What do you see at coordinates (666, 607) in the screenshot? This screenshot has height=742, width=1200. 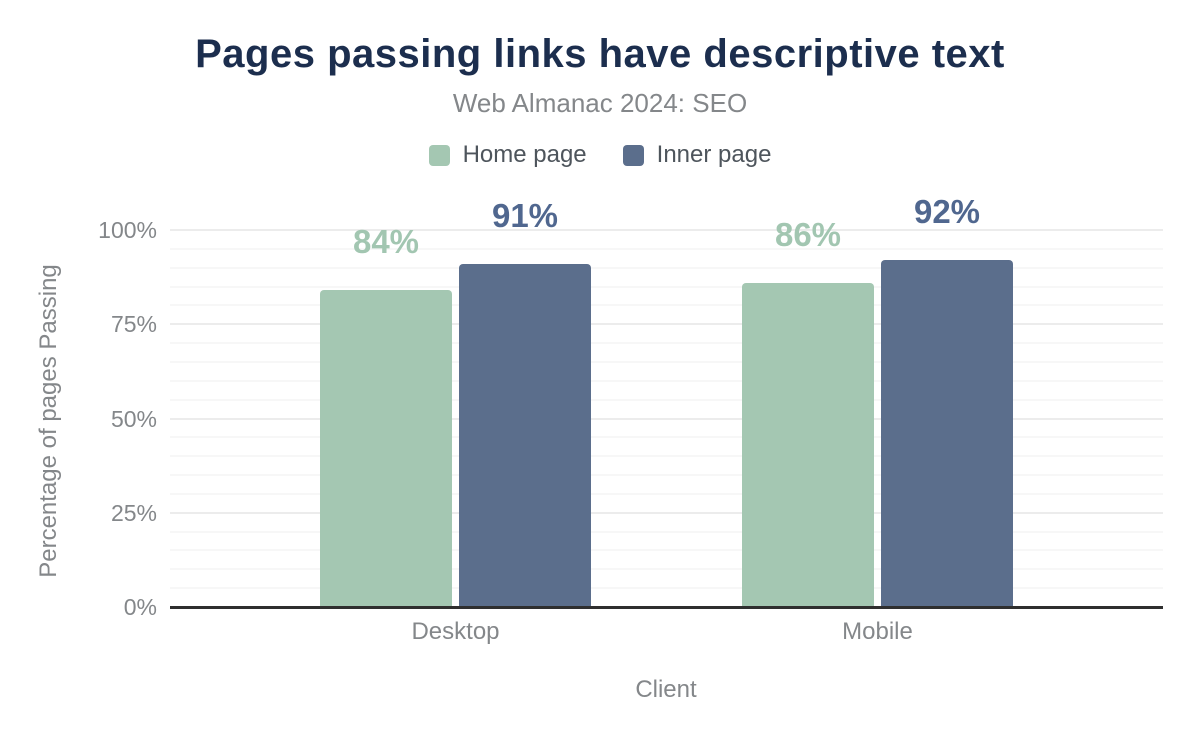 I see `x-axis-line` at bounding box center [666, 607].